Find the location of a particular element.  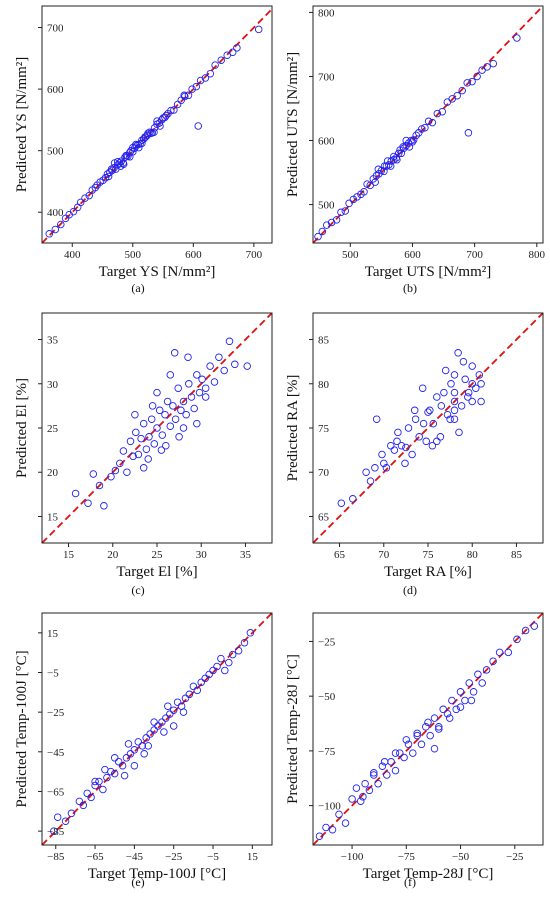

chart-a-x-tick-label: 500 is located at coordinates (133, 255).